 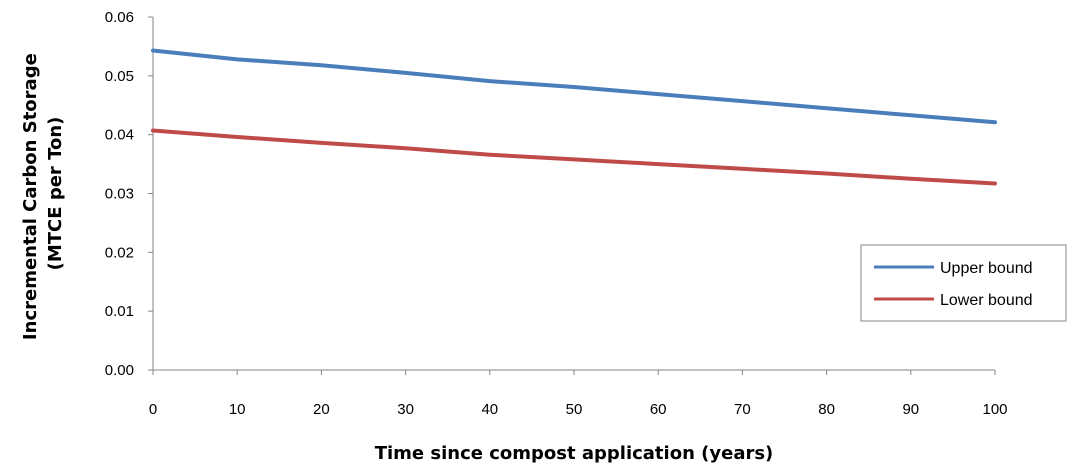 What do you see at coordinates (986, 268) in the screenshot?
I see `legend-label-upper-bound: Upper bound` at bounding box center [986, 268].